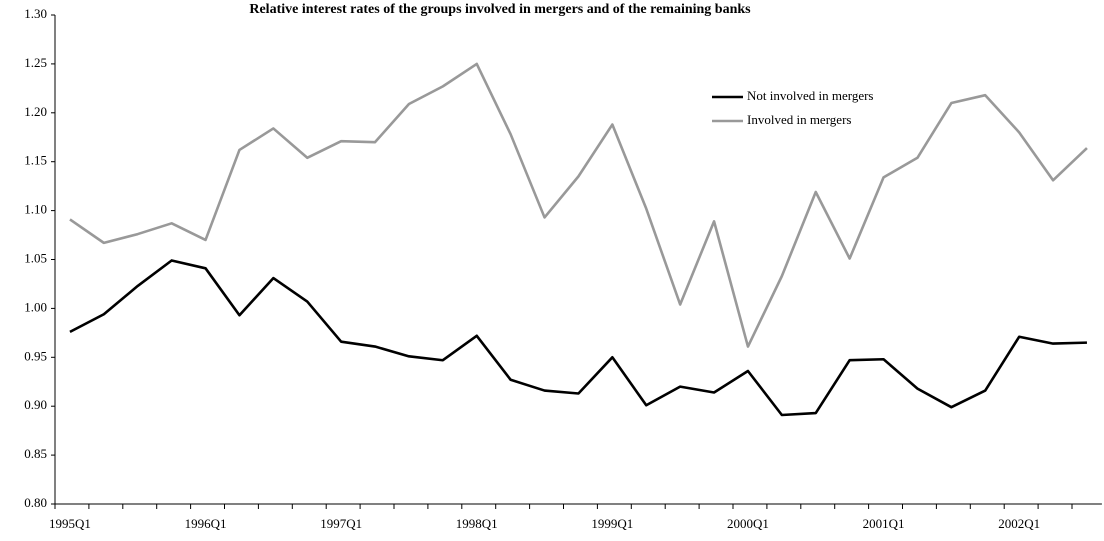 The height and width of the screenshot is (541, 1104). What do you see at coordinates (35, 257) in the screenshot?
I see `y-tick-label: 1.05` at bounding box center [35, 257].